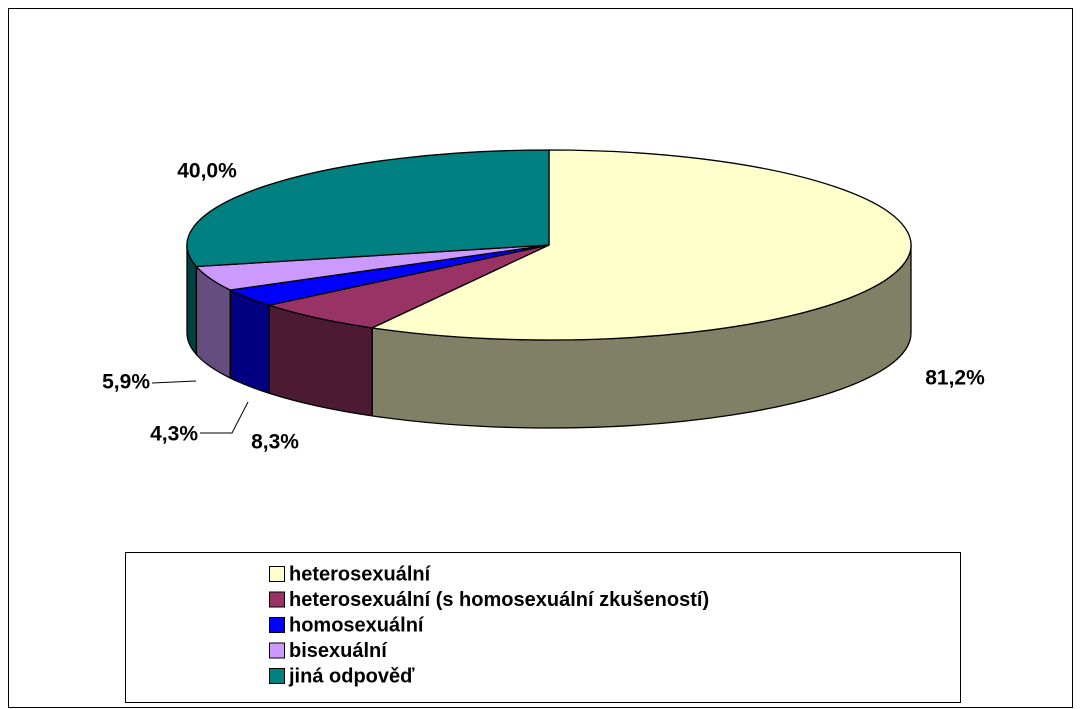 The image size is (1081, 709). What do you see at coordinates (360, 574) in the screenshot?
I see `legend-label: heterosexuální` at bounding box center [360, 574].